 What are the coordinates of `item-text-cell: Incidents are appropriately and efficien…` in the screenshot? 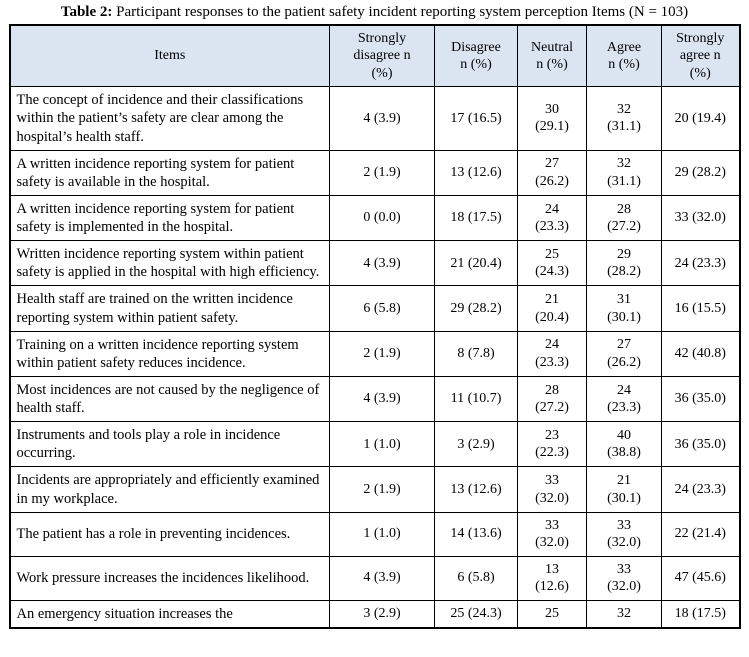 It's located at (169, 489).